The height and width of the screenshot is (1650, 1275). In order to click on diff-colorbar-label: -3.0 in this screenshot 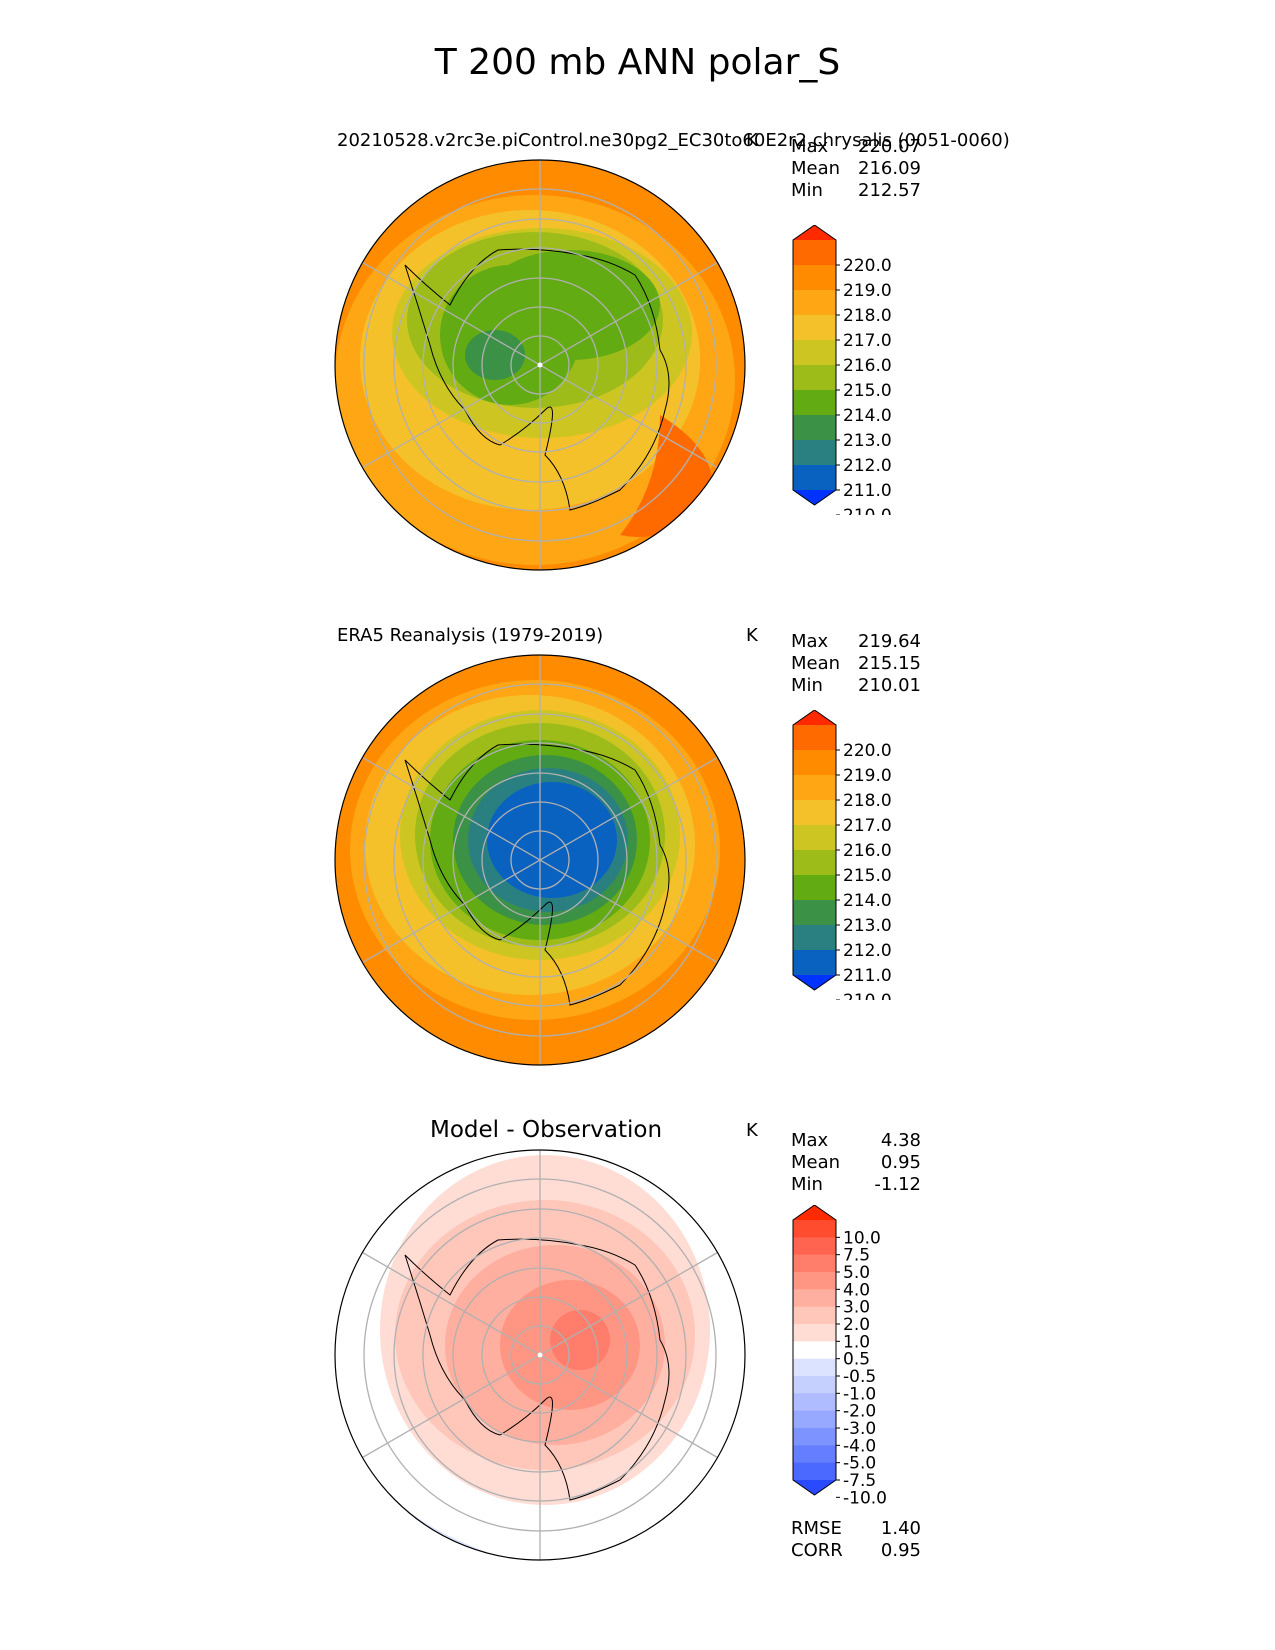, I will do `click(859, 1429)`.